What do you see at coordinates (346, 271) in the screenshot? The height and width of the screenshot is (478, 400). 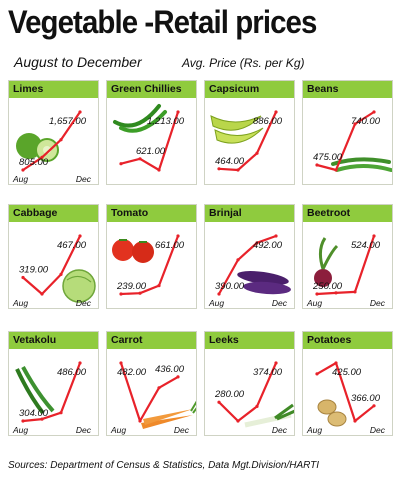 I see `line-chart: 250.00 524.00 Aug Dec` at bounding box center [346, 271].